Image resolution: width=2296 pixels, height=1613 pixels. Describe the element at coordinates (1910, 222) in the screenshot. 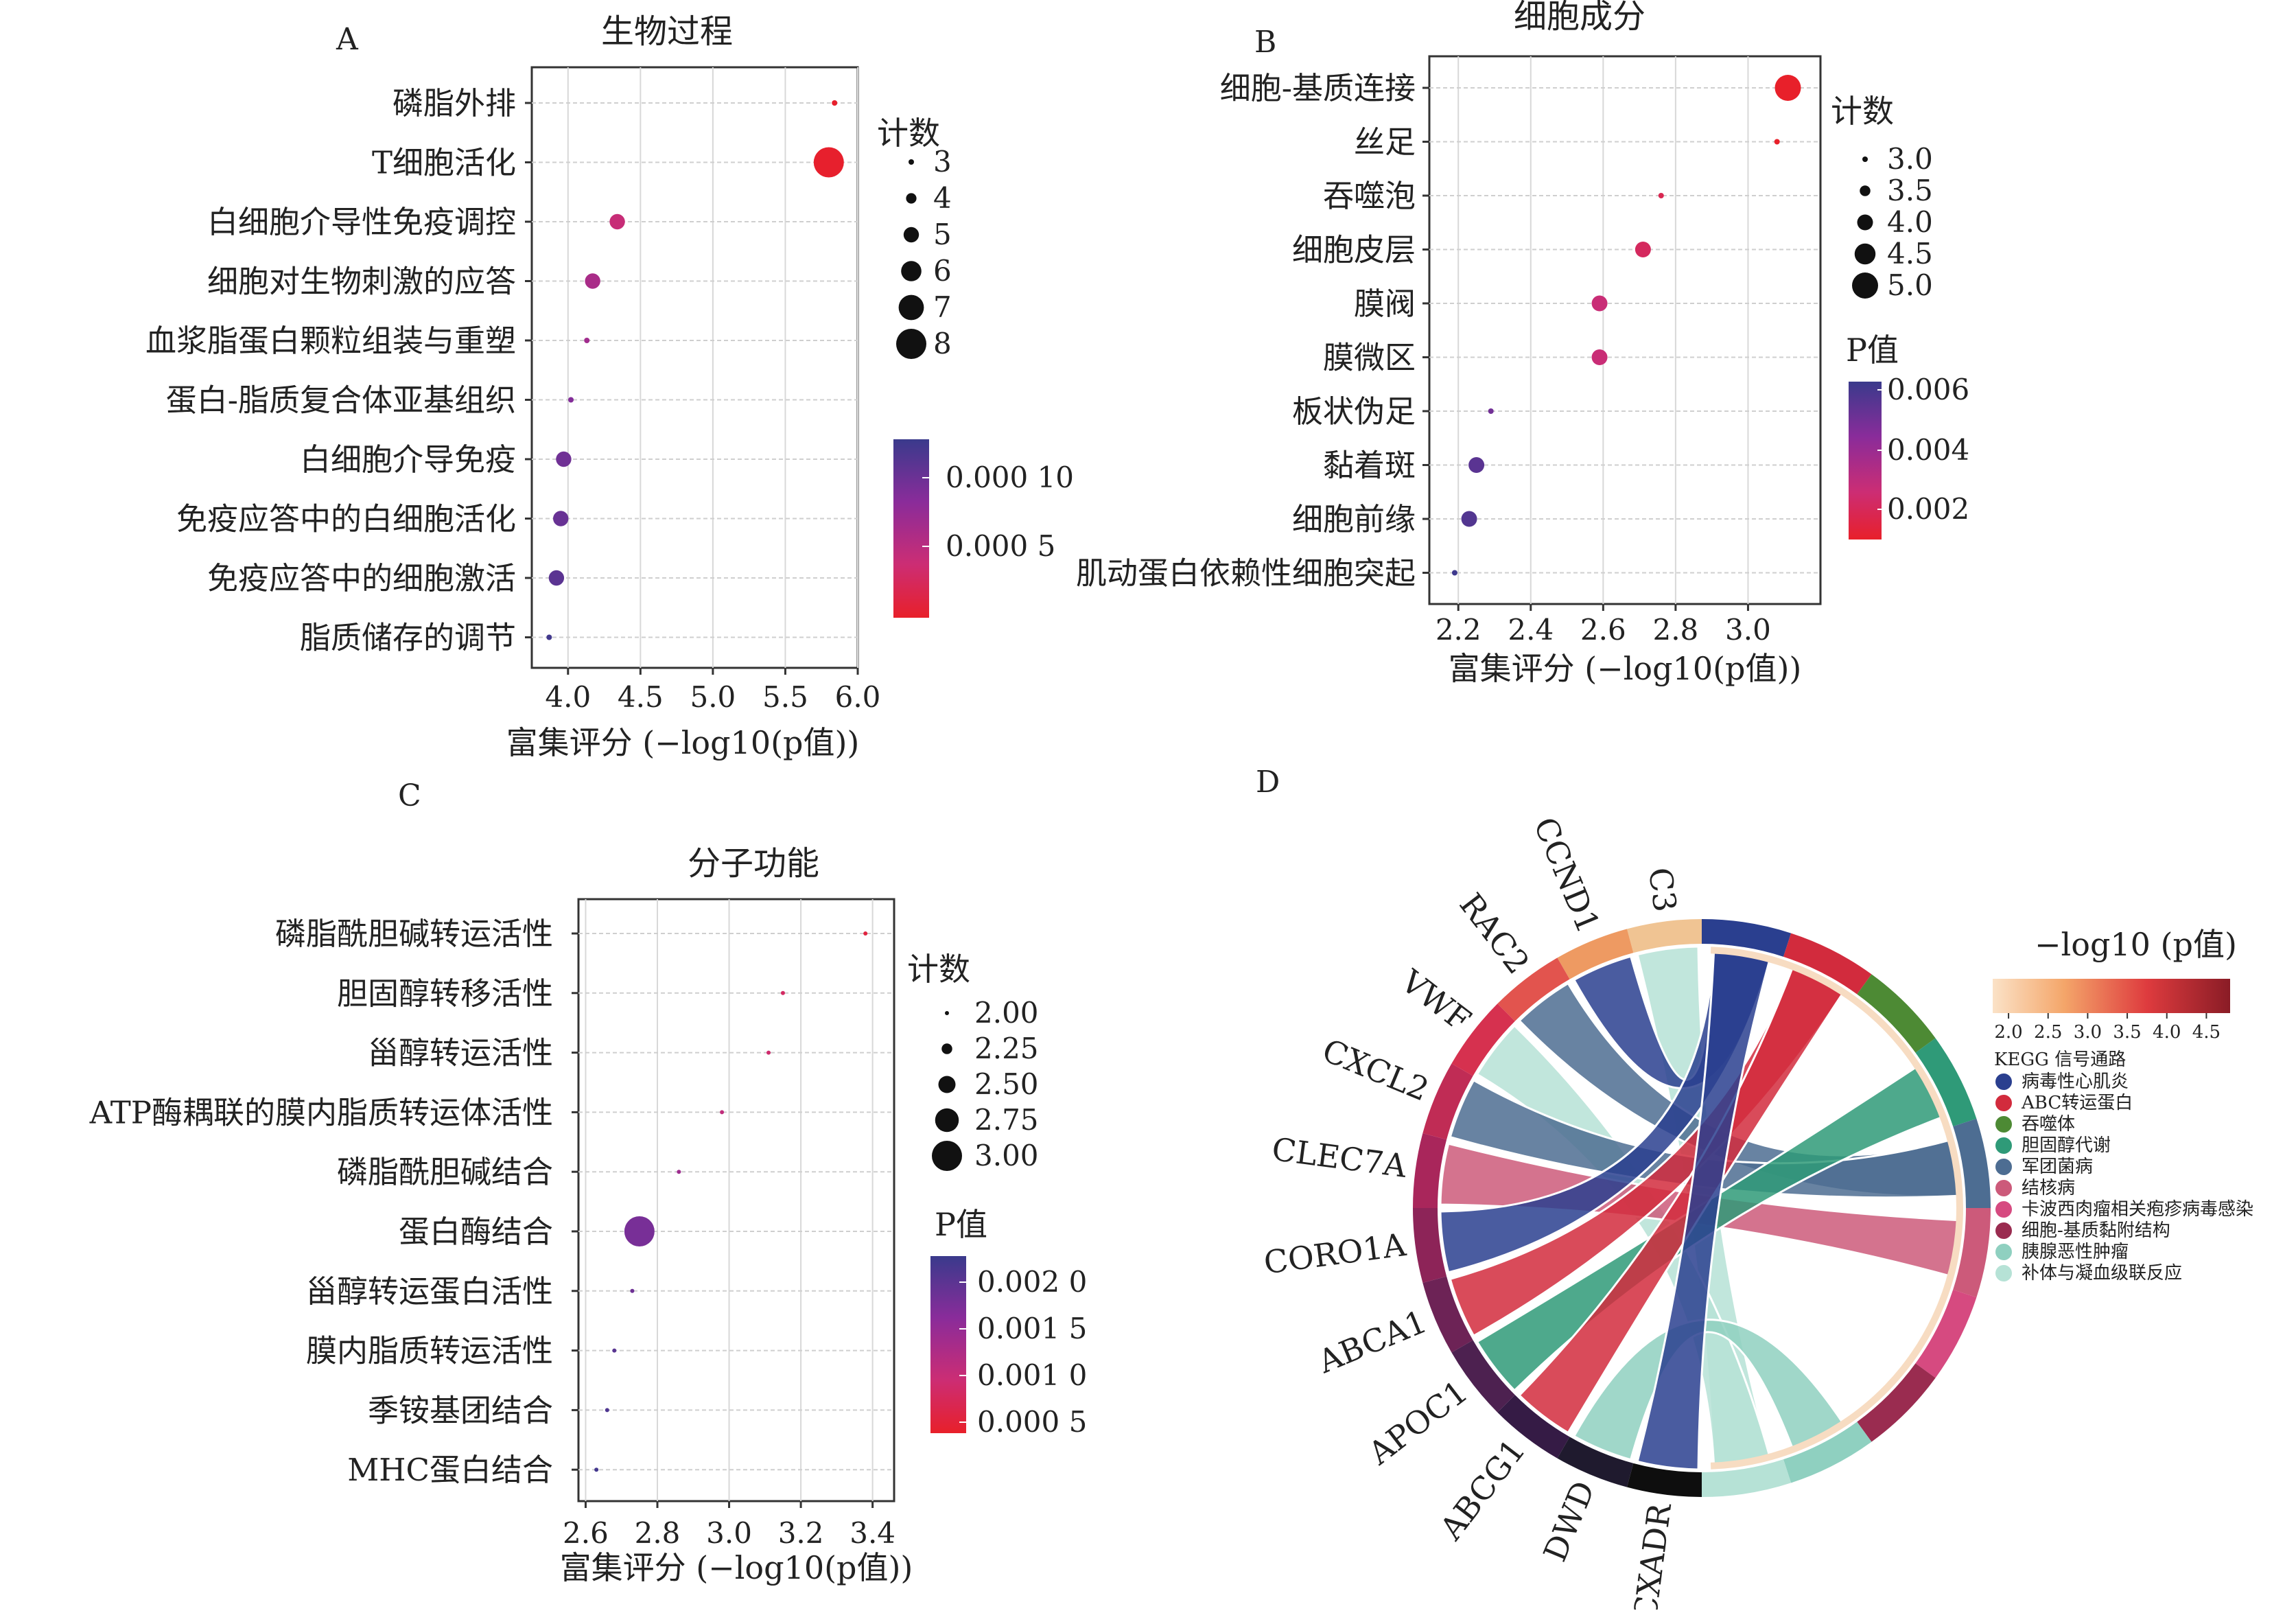

I see `panel-b-size-legend-label: 4.0` at that location.